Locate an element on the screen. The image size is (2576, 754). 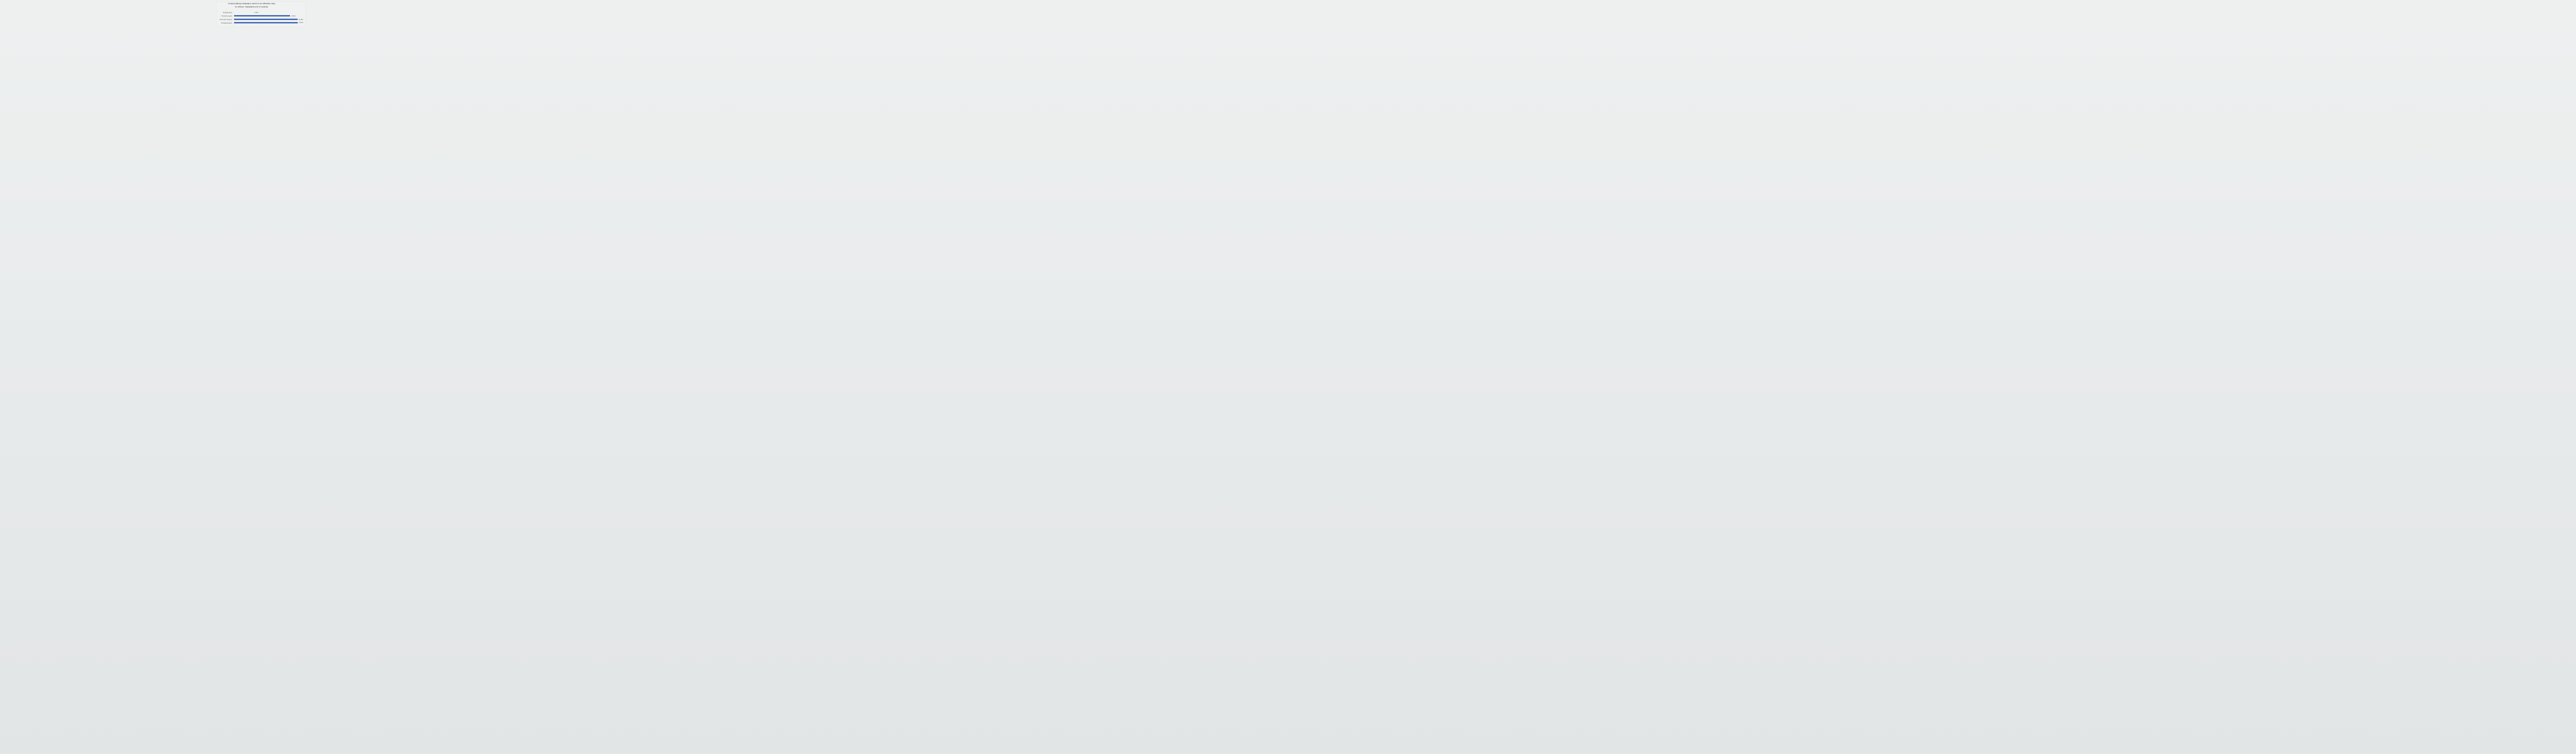
bar-somewhat-agree is located at coordinates (265, 19).